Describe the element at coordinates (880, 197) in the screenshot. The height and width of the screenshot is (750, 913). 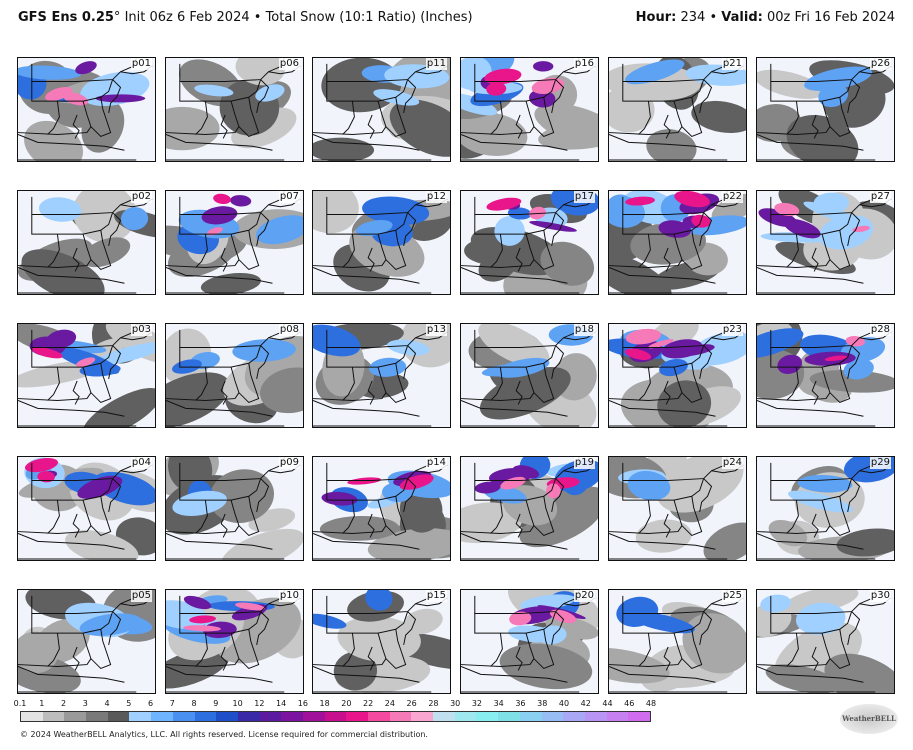
I see `member-label: p27` at that location.